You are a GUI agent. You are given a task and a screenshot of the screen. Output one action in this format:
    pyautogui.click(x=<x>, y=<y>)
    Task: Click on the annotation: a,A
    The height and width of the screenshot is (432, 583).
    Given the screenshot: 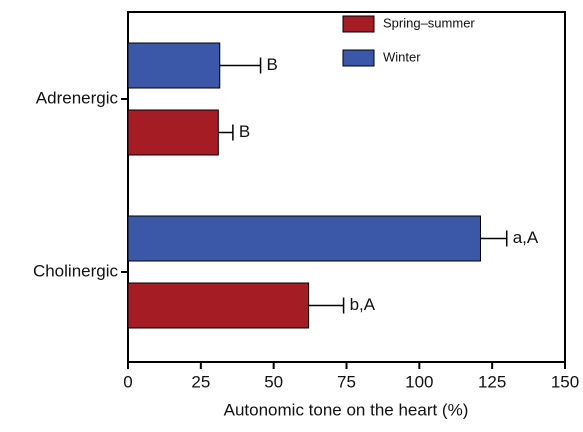 What is the action you would take?
    pyautogui.click(x=526, y=237)
    